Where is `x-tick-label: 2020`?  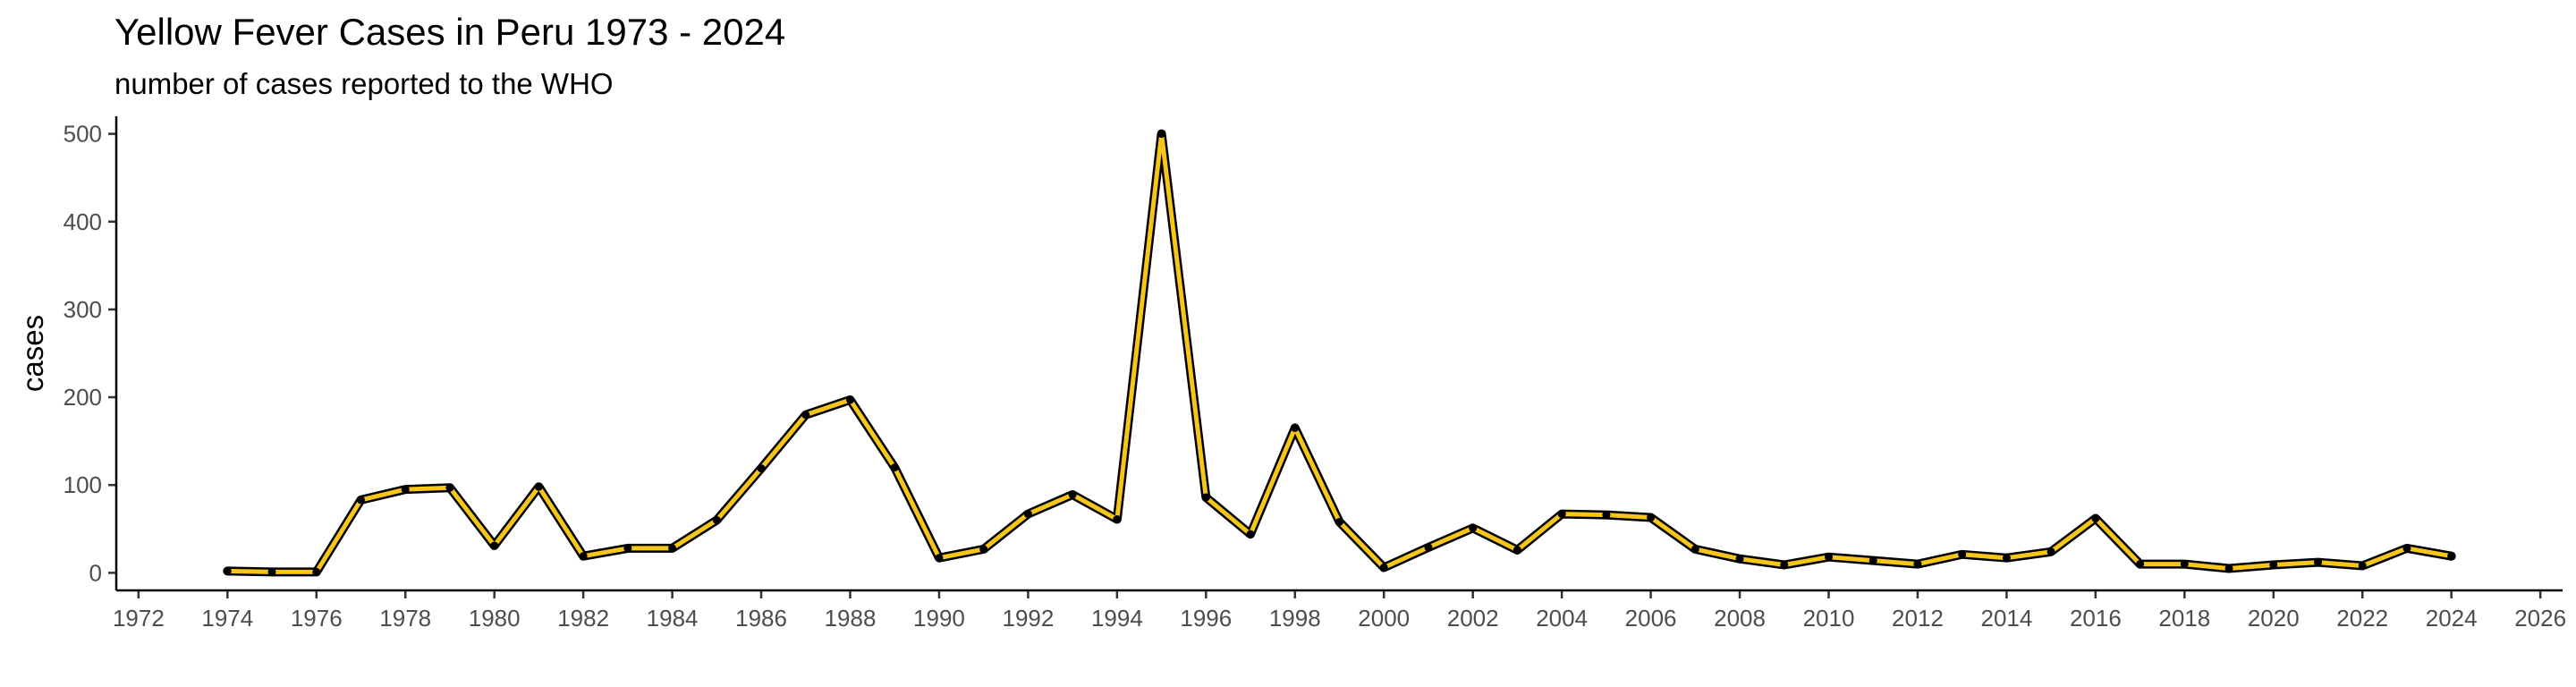 x-tick-label: 2020 is located at coordinates (2274, 618).